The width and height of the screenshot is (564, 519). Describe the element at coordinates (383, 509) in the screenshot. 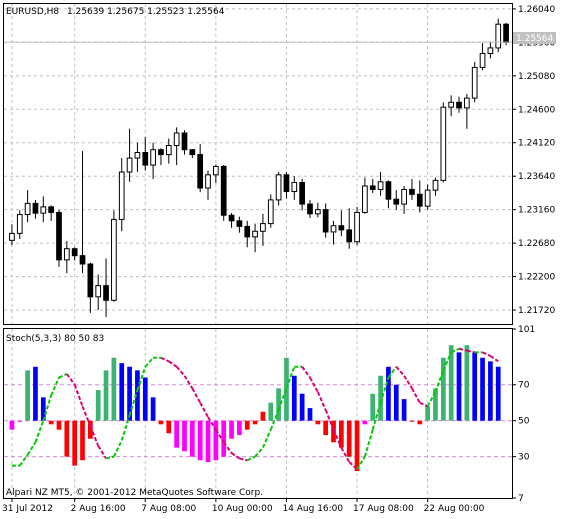

I see `time-tick-label: 17 Aug 08:00` at that location.